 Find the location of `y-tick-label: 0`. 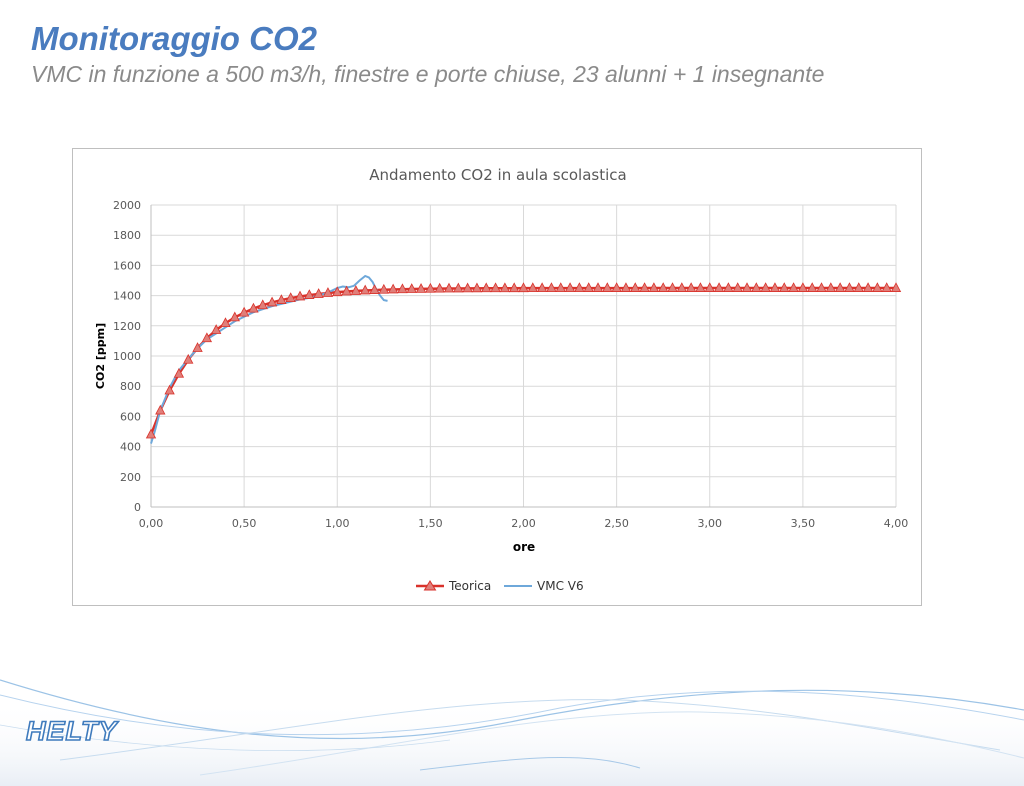

y-tick-label: 0 is located at coordinates (137, 507).